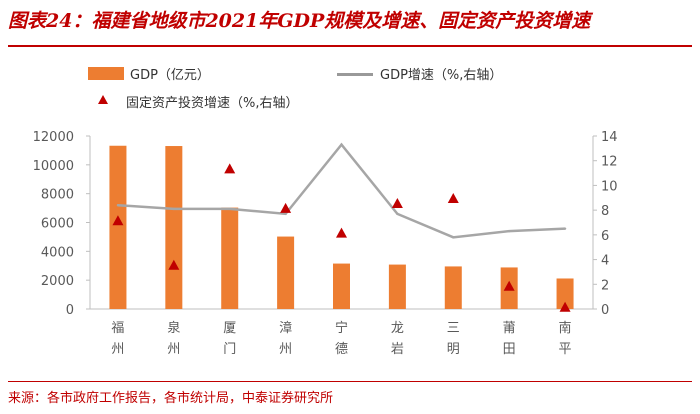 The image size is (700, 414). I want to click on legend-investment-label: 固定资产投资增速（%,右轴）, so click(212, 103).